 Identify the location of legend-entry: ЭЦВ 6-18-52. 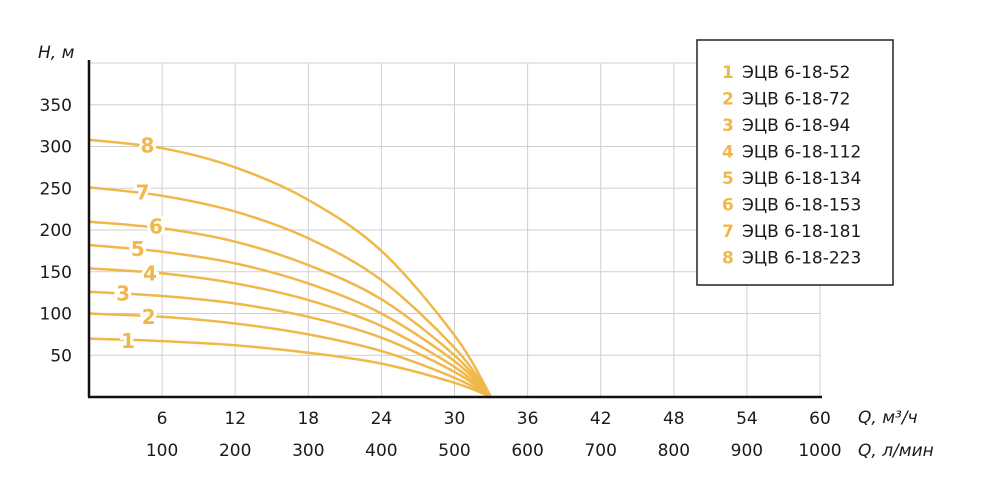
(796, 73).